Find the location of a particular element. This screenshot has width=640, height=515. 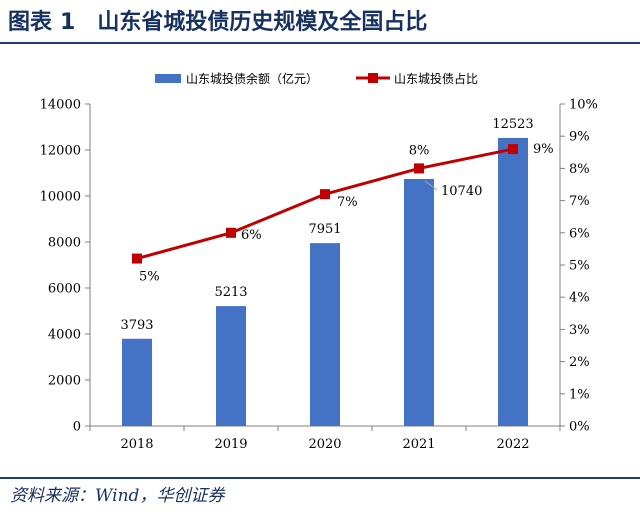

bar-value-label: 10740 is located at coordinates (461, 191).